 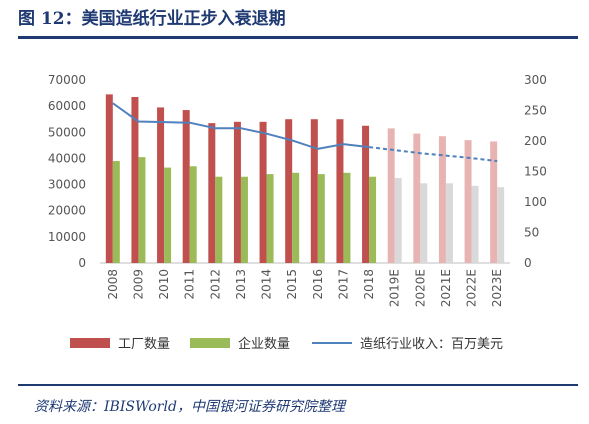 I want to click on y-right-tick-label: 250, so click(x=535, y=111).